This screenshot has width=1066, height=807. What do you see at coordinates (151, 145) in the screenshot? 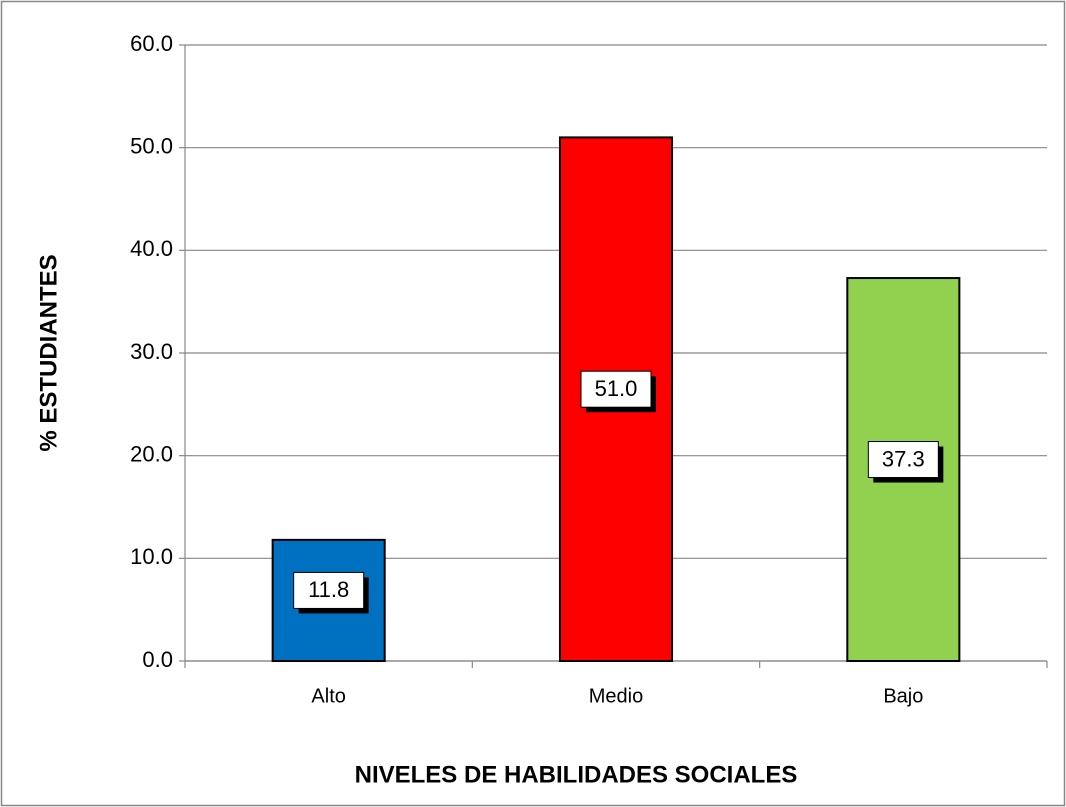
I see `y-tick-label: 50.0` at bounding box center [151, 145].